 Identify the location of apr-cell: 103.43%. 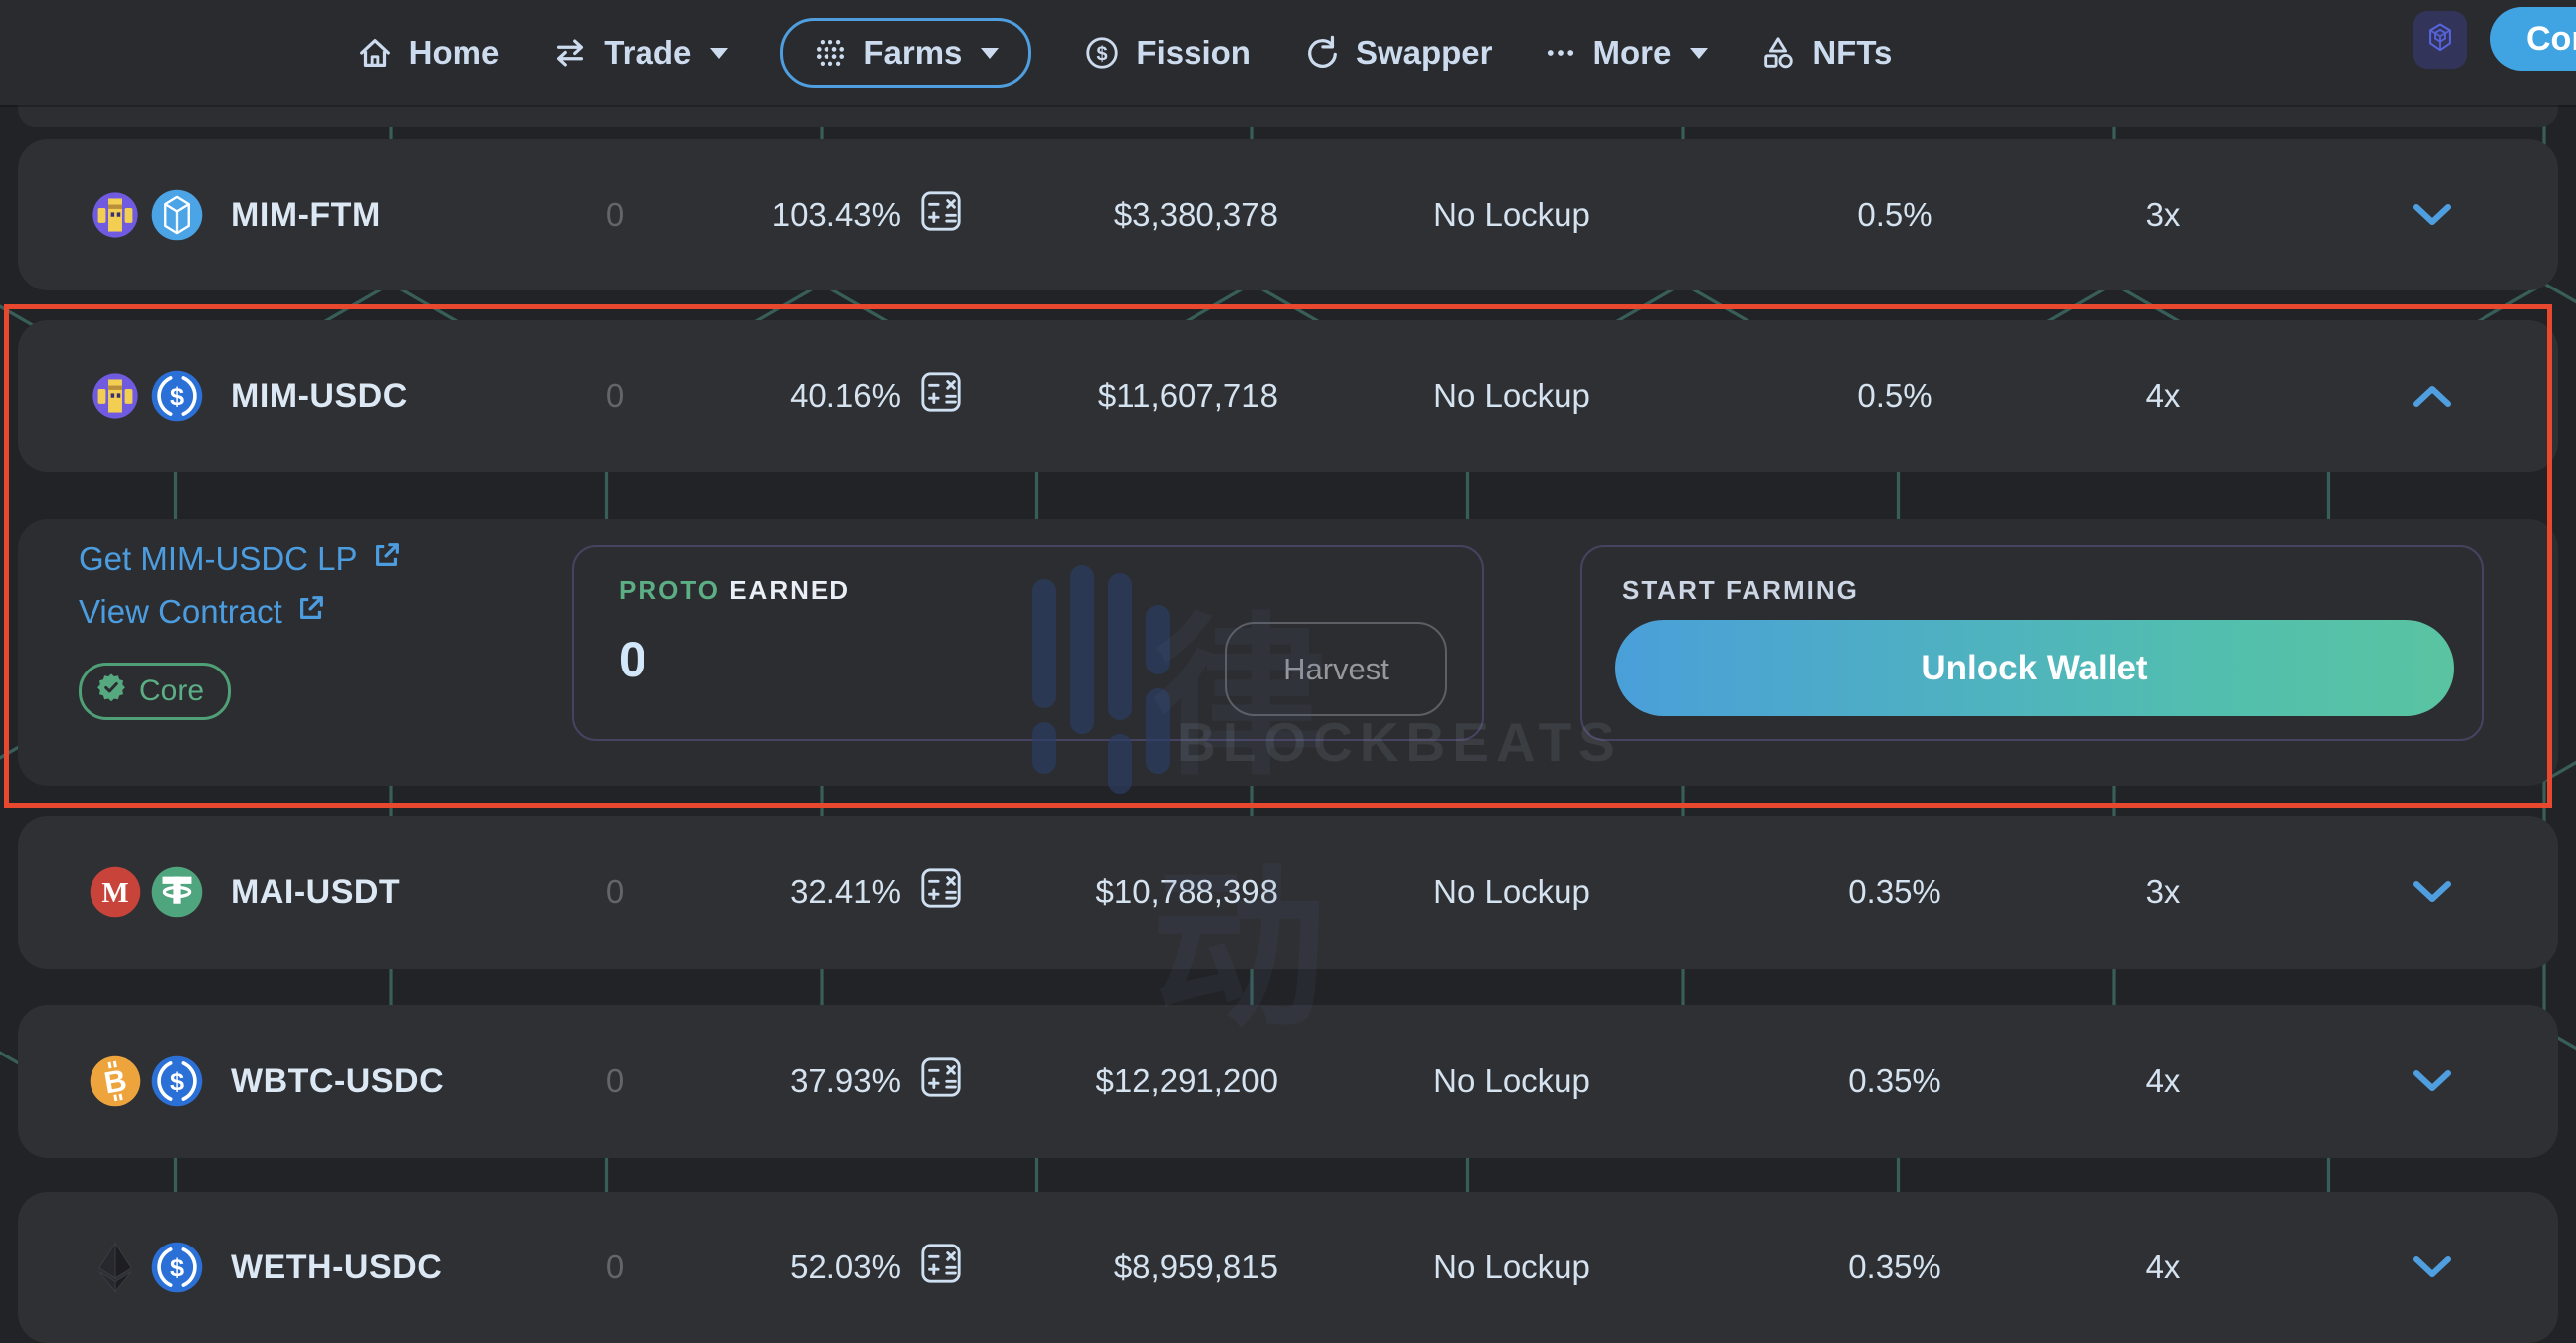
(867, 214).